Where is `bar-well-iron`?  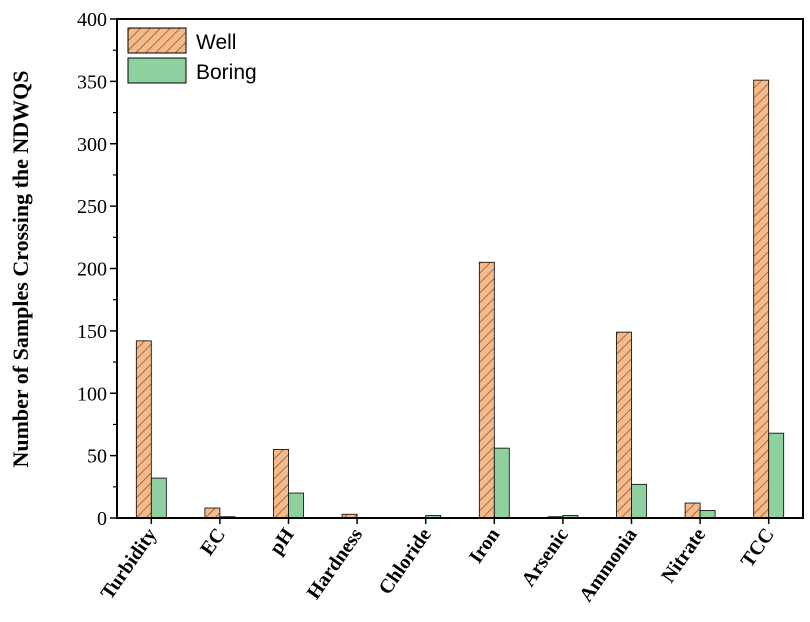
bar-well-iron is located at coordinates (486, 390).